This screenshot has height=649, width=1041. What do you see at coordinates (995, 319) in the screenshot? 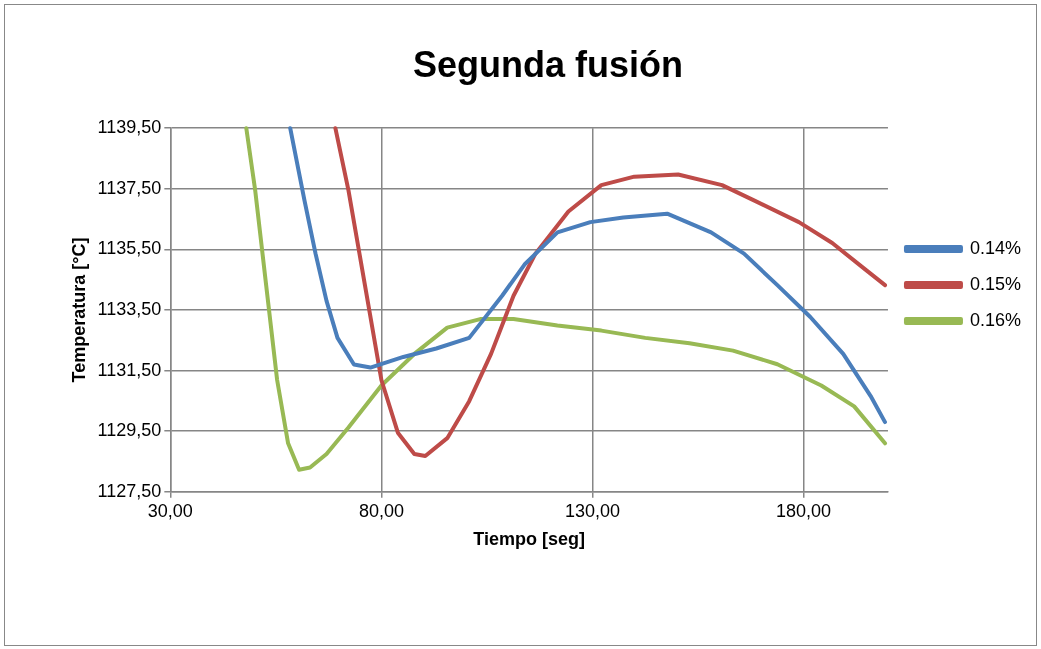
I see `legend-label: 0.16%` at bounding box center [995, 319].